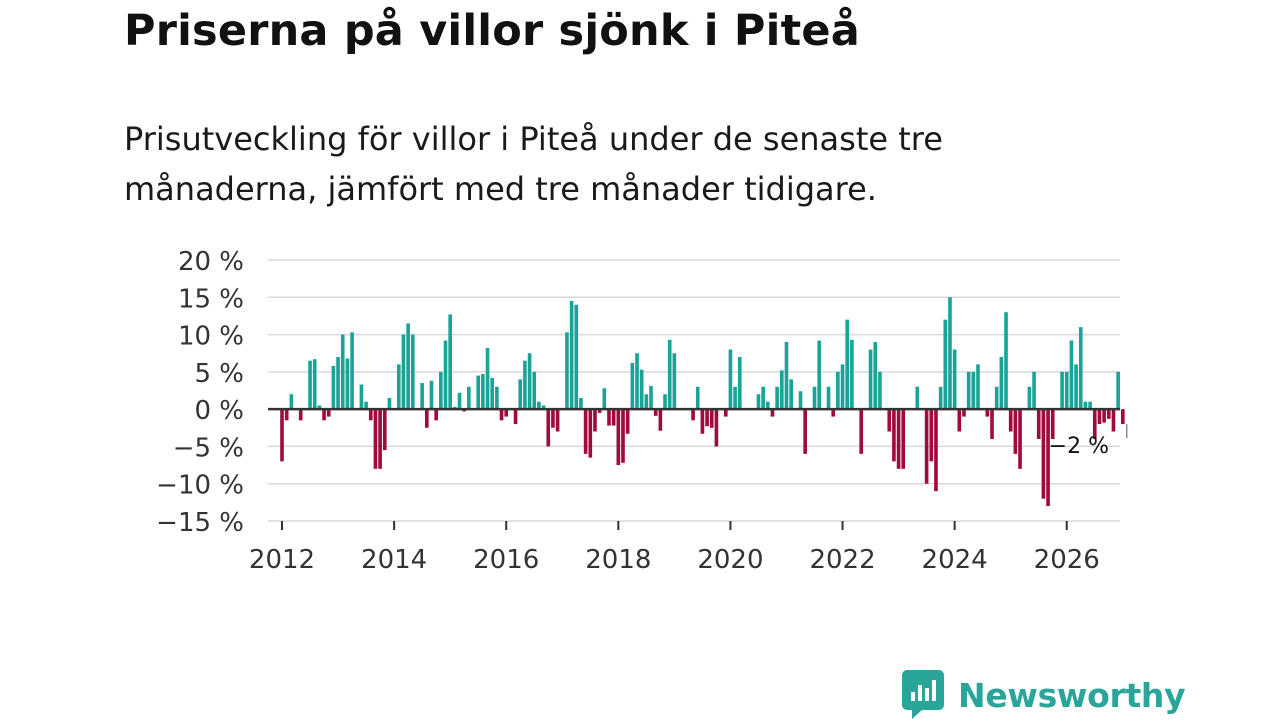 The image size is (1280, 720). Describe the element at coordinates (492, 31) in the screenshot. I see `chart-title: Priserna på villor sjönk i Piteå` at that location.